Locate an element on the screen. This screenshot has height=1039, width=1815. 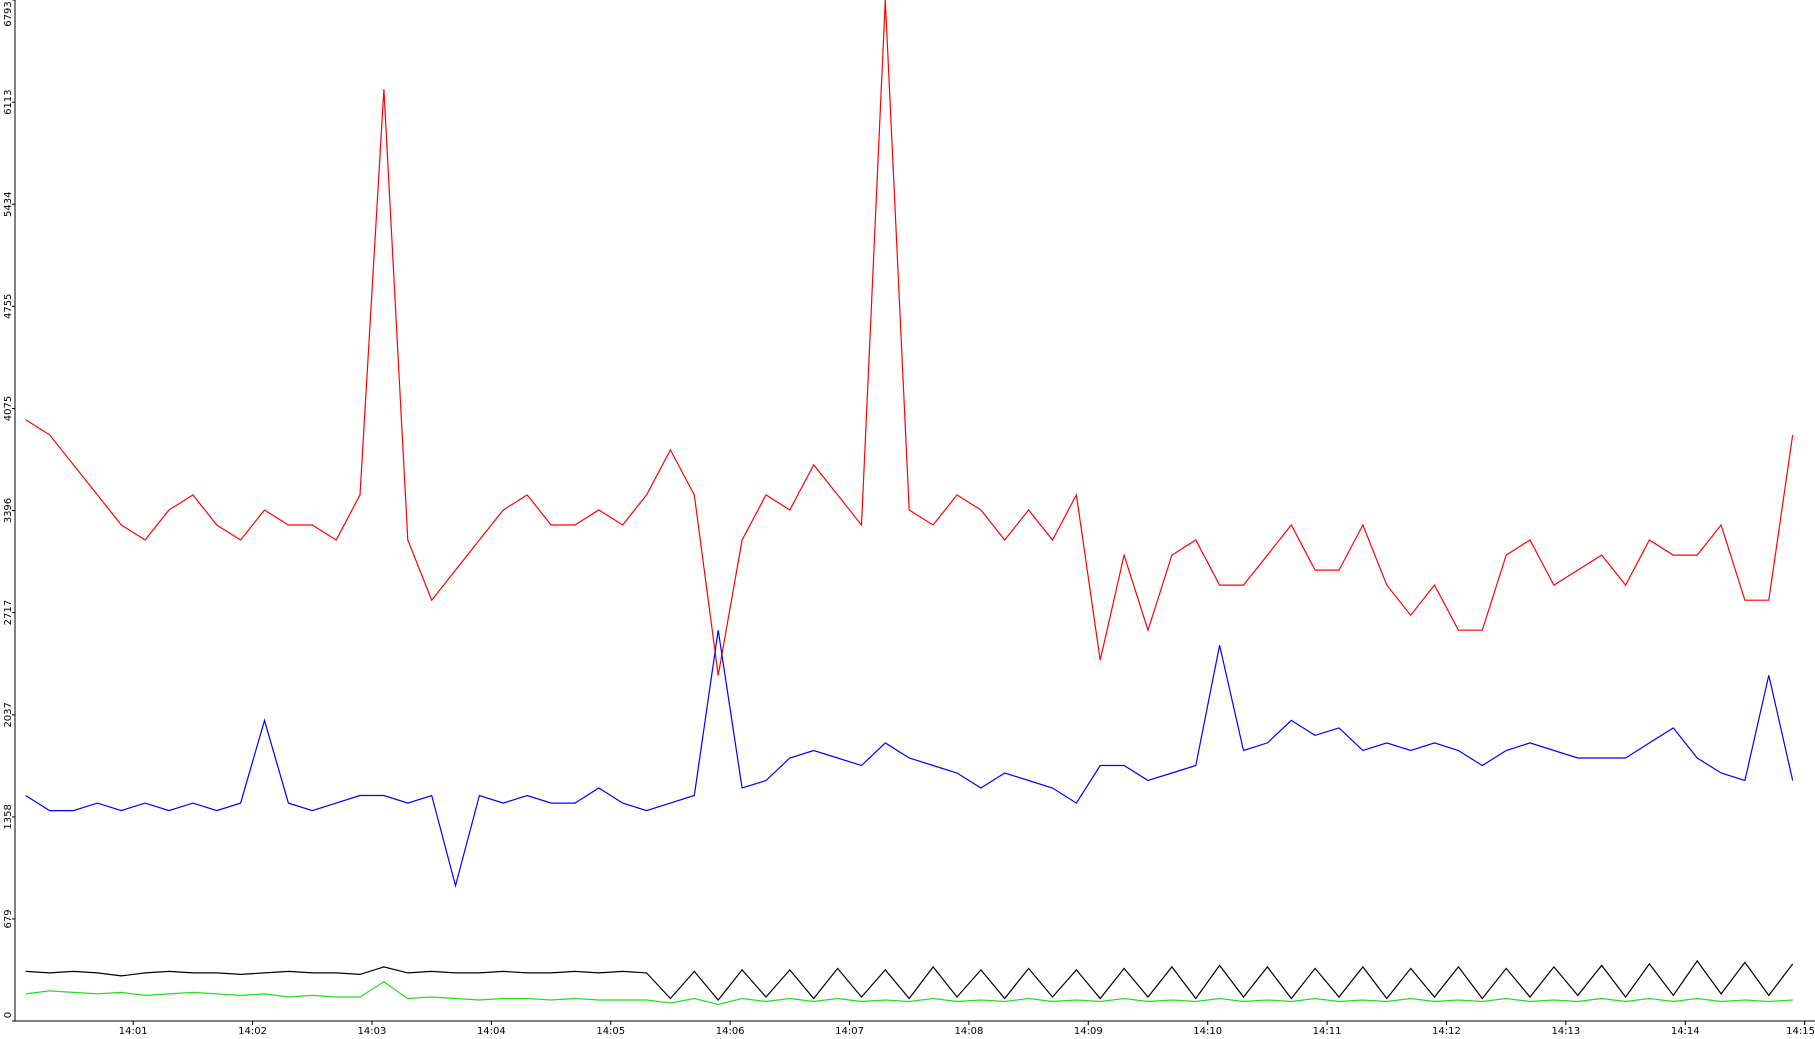
y-tick-label: 0 is located at coordinates (8, 1015).